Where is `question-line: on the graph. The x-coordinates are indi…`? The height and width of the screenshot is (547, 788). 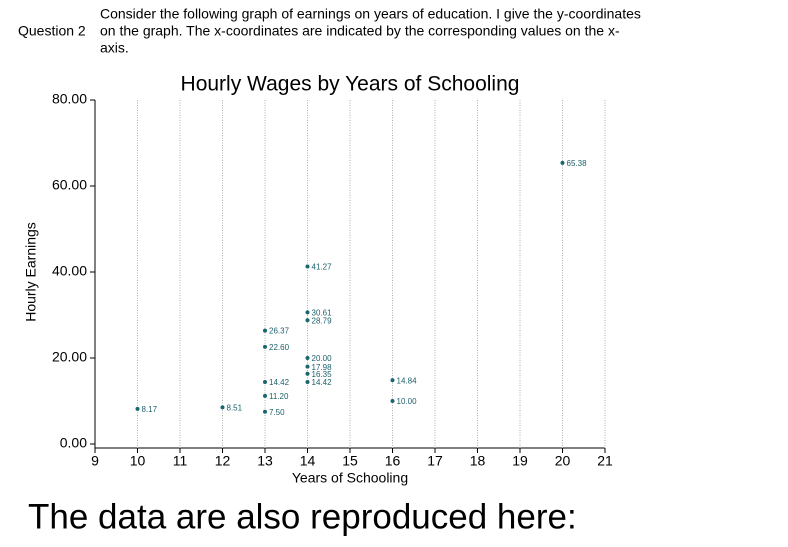
question-line: on the graph. The x-coordinates are indi… is located at coordinates (360, 31).